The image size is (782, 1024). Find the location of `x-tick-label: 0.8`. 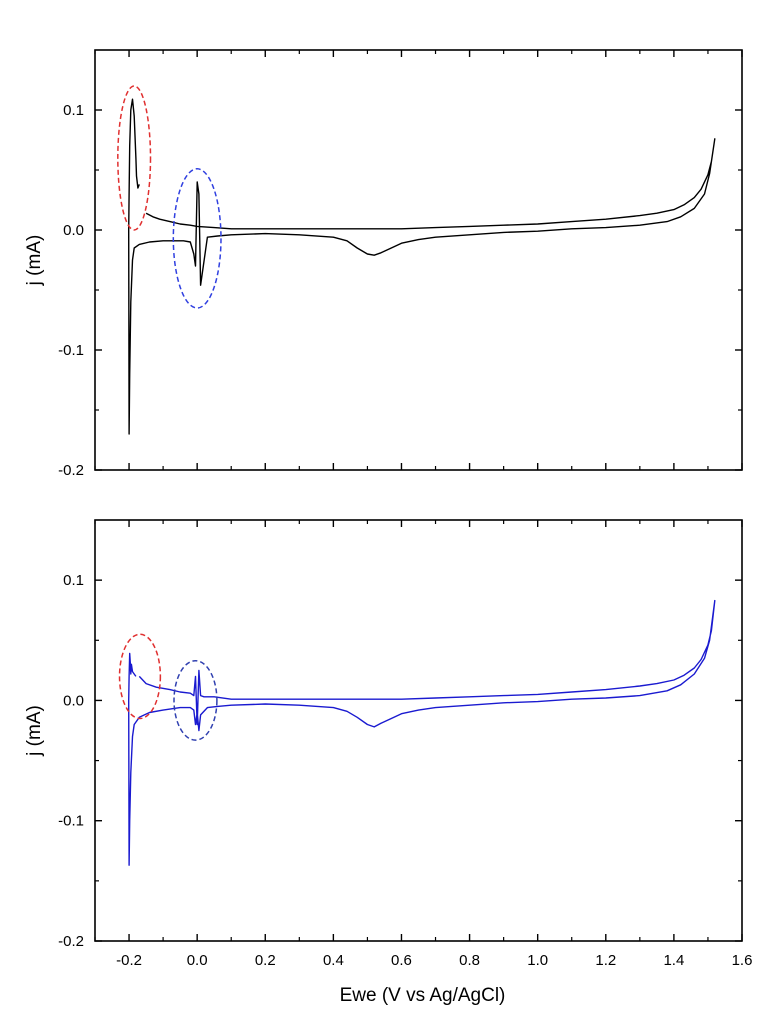

x-tick-label: 0.8 is located at coordinates (469, 960).